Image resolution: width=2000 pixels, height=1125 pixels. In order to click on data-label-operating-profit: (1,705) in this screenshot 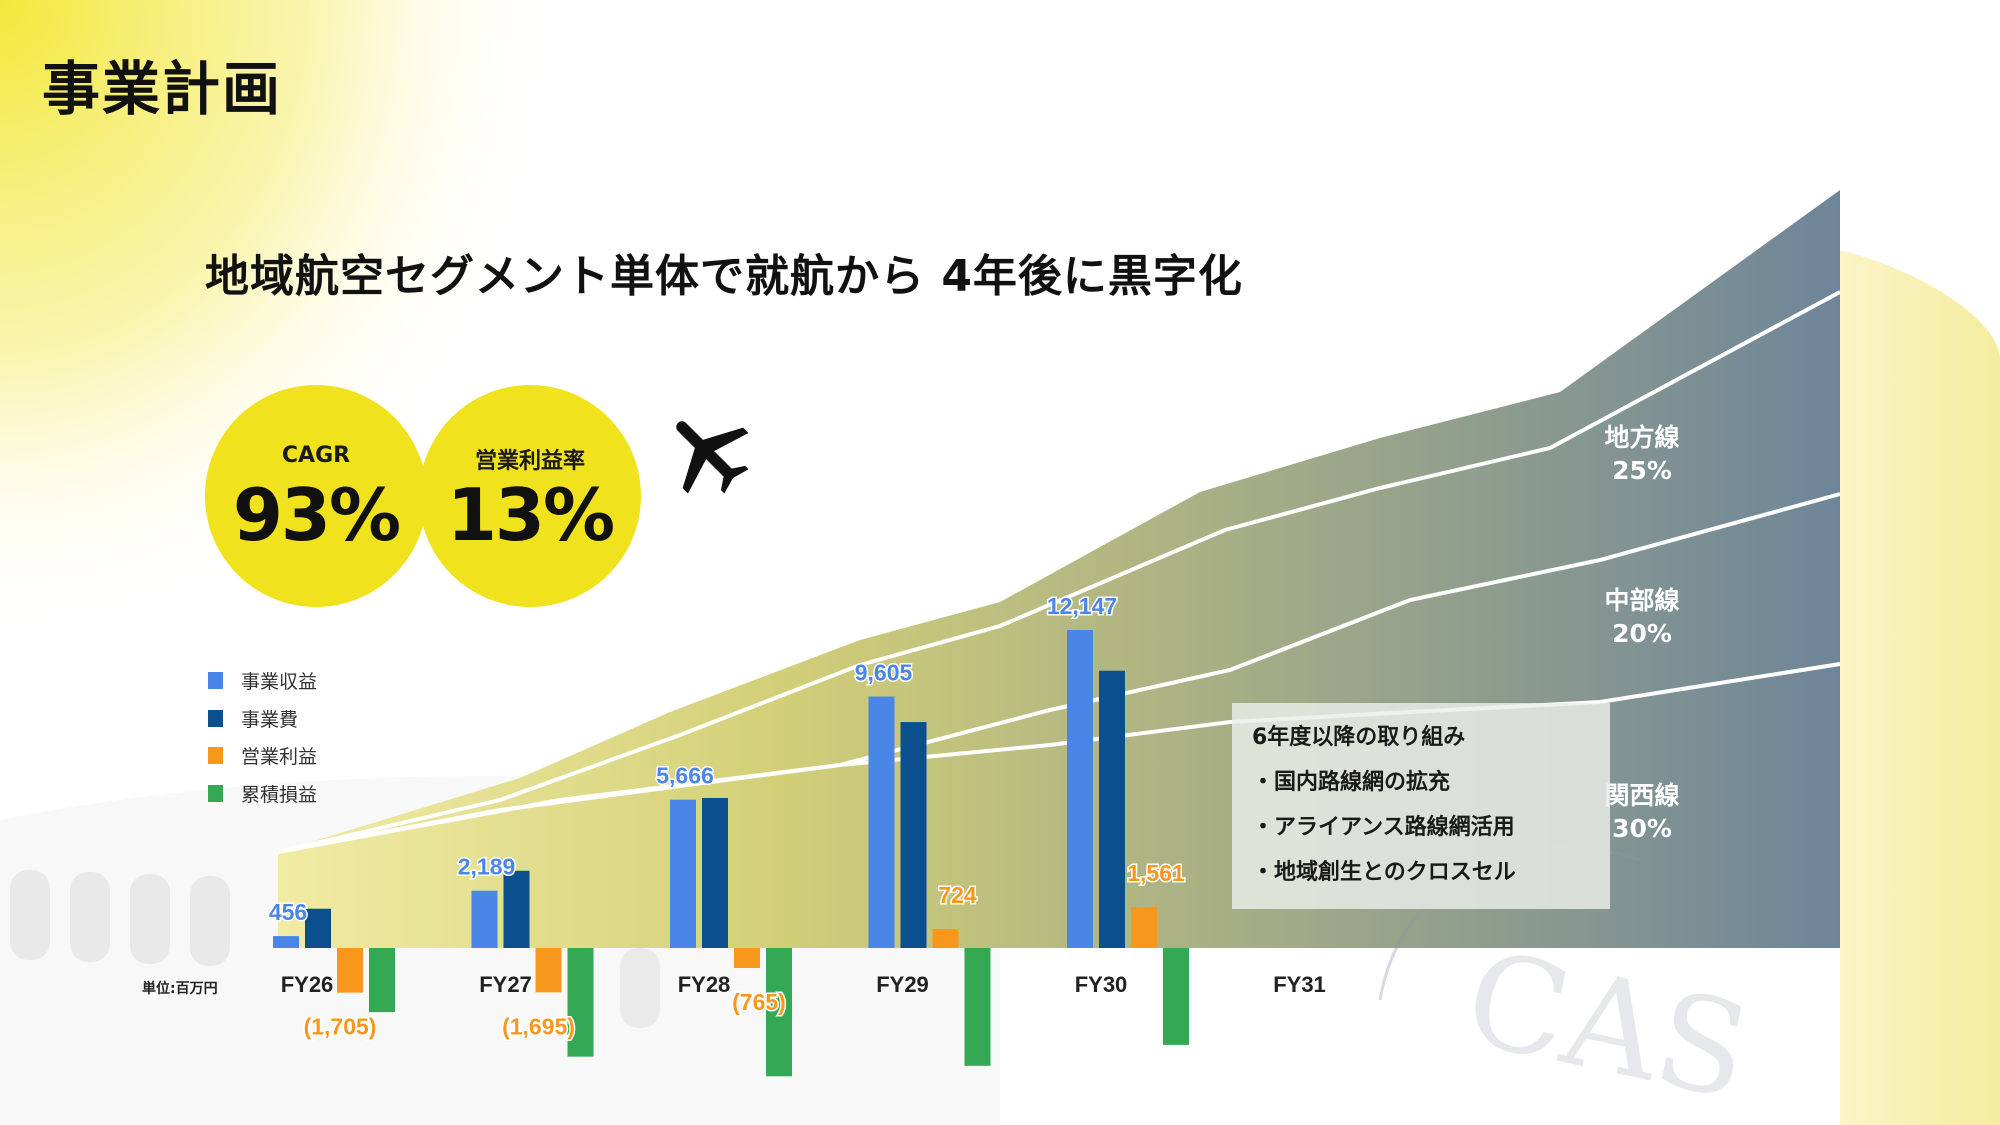, I will do `click(340, 1027)`.